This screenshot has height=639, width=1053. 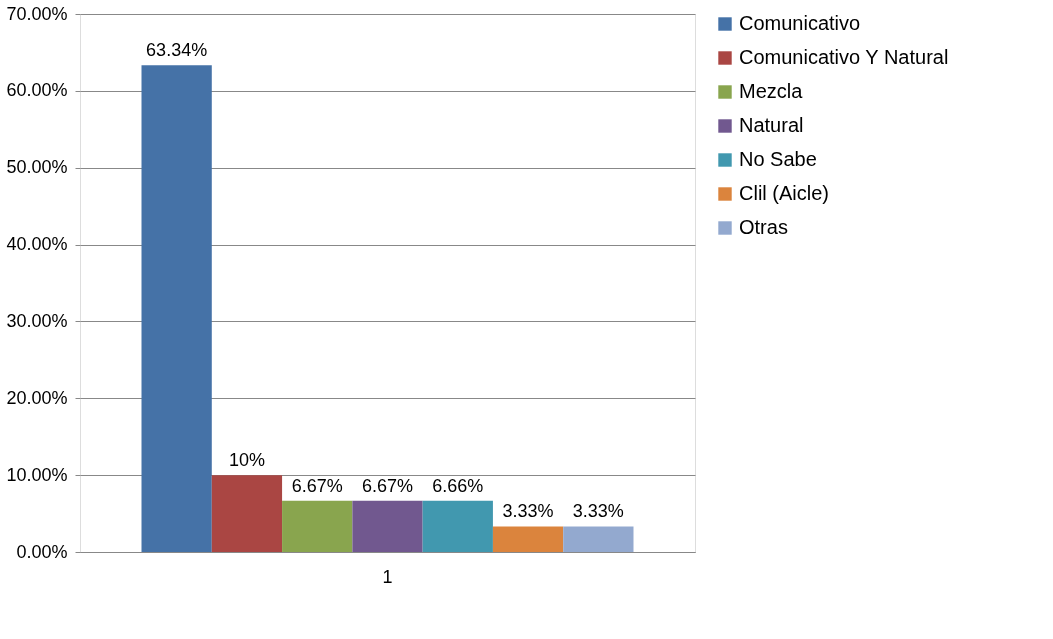 What do you see at coordinates (37, 13) in the screenshot?
I see `y-tick-label: 70.00%` at bounding box center [37, 13].